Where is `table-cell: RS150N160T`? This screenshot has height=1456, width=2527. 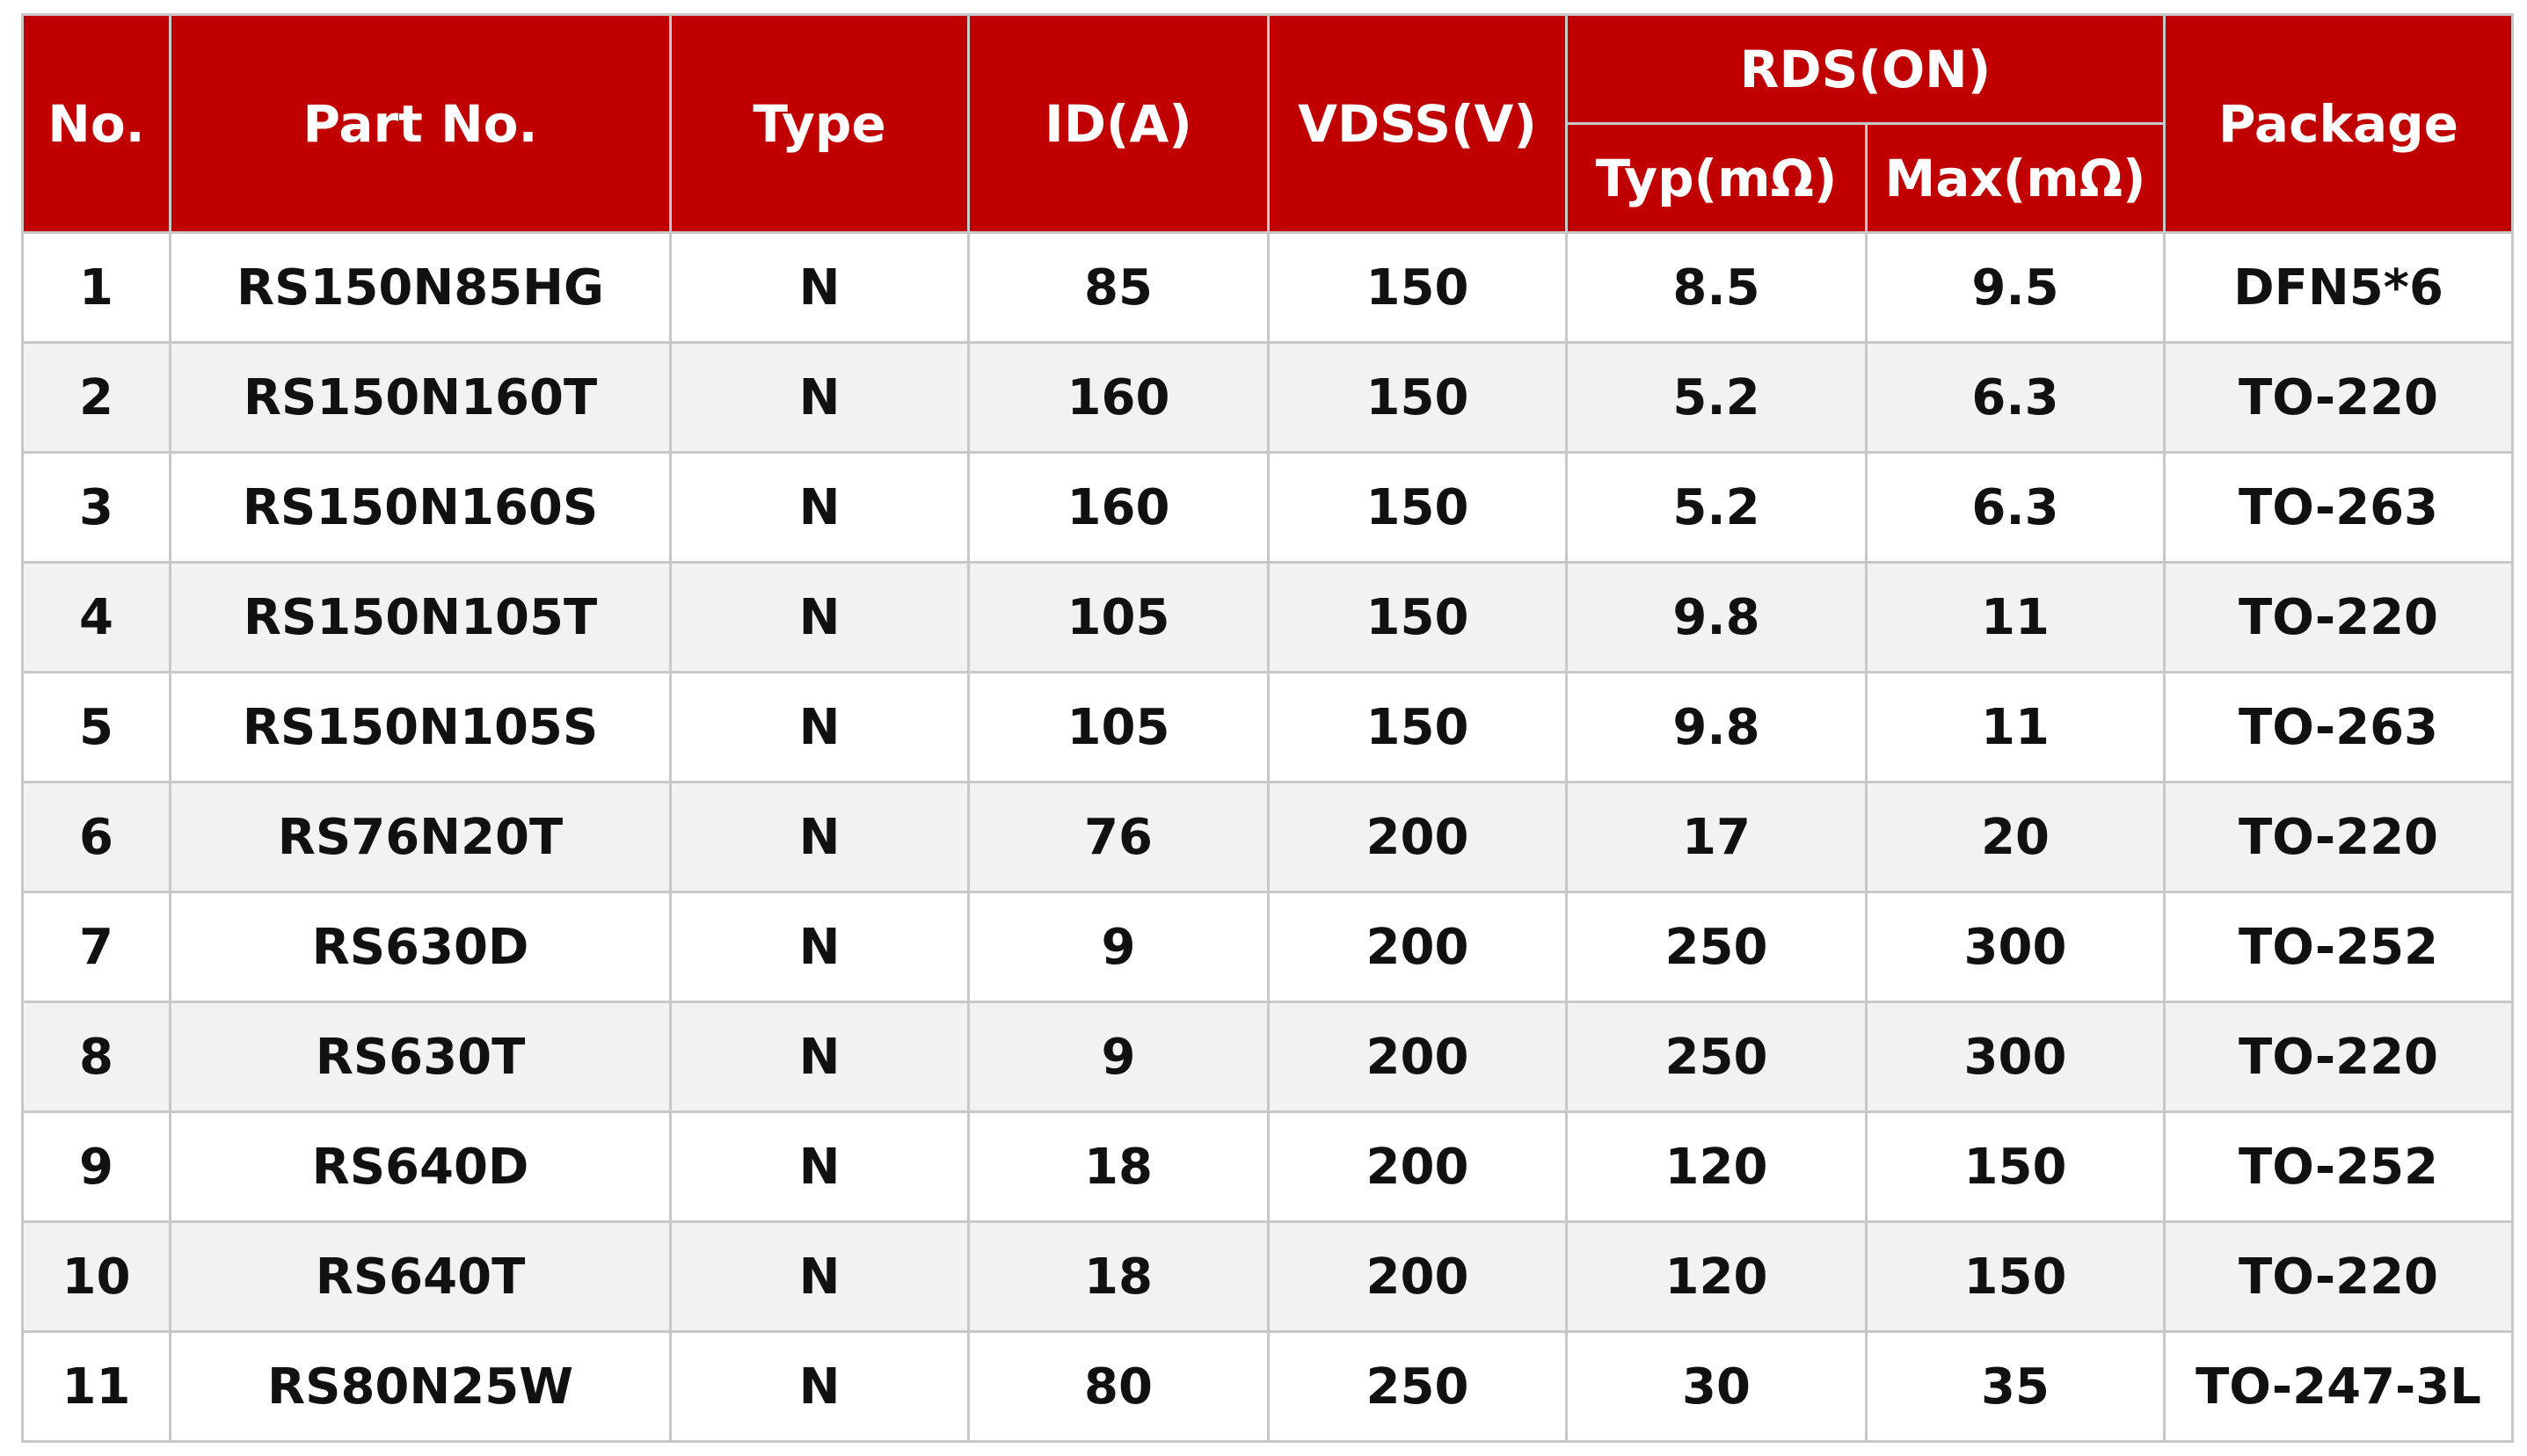 table-cell: RS150N160T is located at coordinates (420, 397).